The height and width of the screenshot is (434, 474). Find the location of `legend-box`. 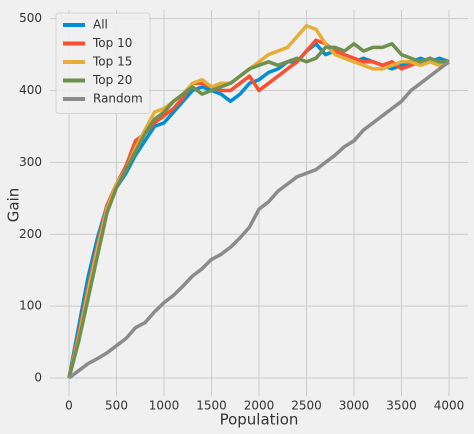

legend-box is located at coordinates (103, 63).